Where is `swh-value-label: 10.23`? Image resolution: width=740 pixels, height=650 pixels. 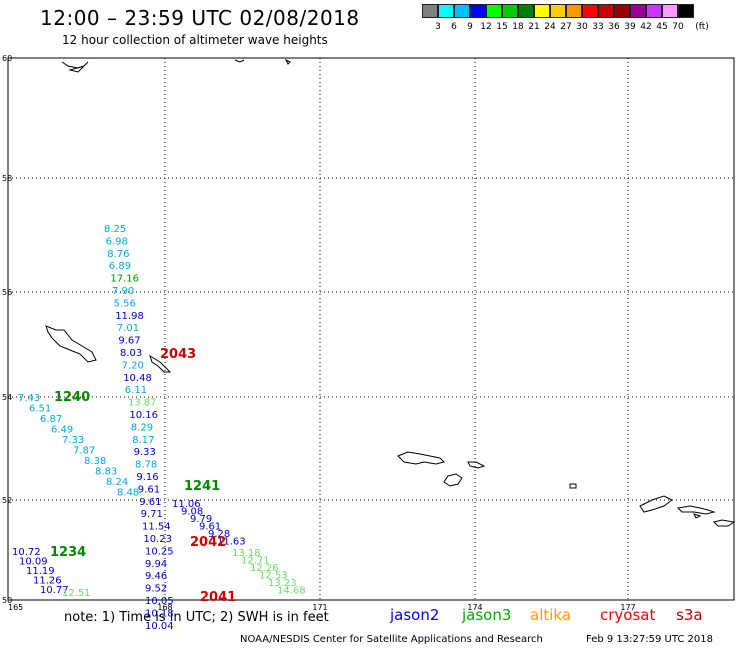 swh-value-label: 10.23 is located at coordinates (157, 539).